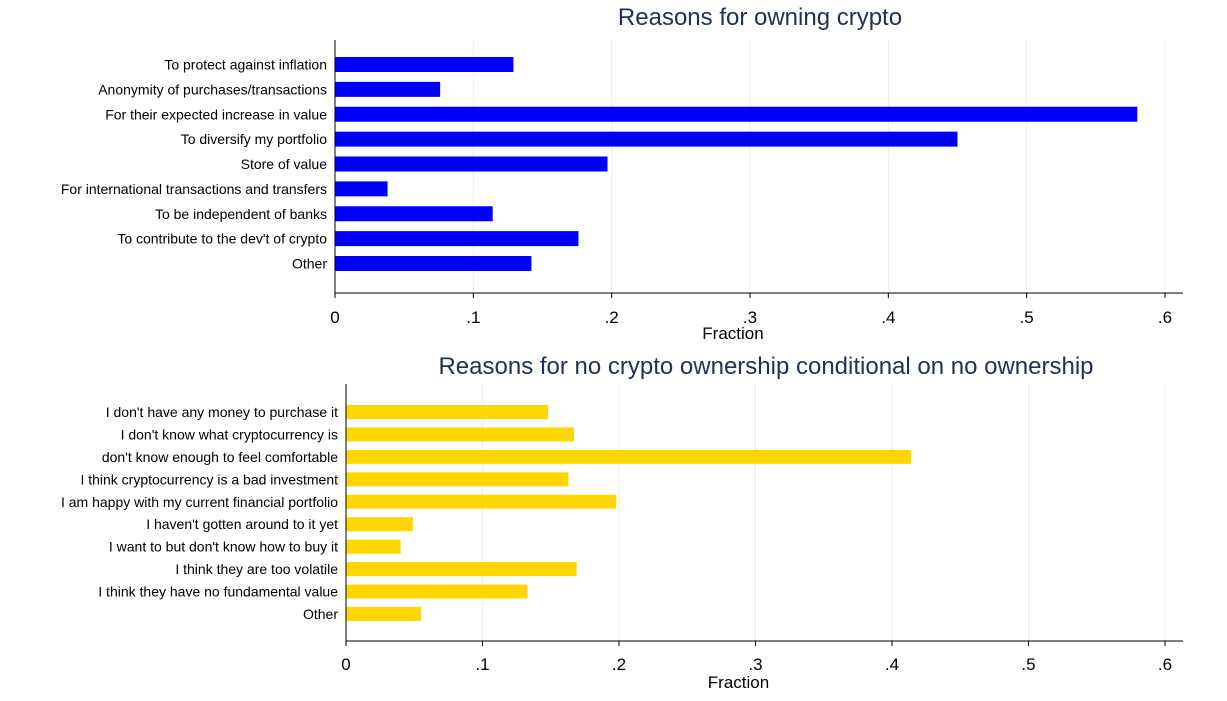  Describe the element at coordinates (220, 457) in the screenshot. I see `category-label: don't know enough to feel comfortable` at that location.